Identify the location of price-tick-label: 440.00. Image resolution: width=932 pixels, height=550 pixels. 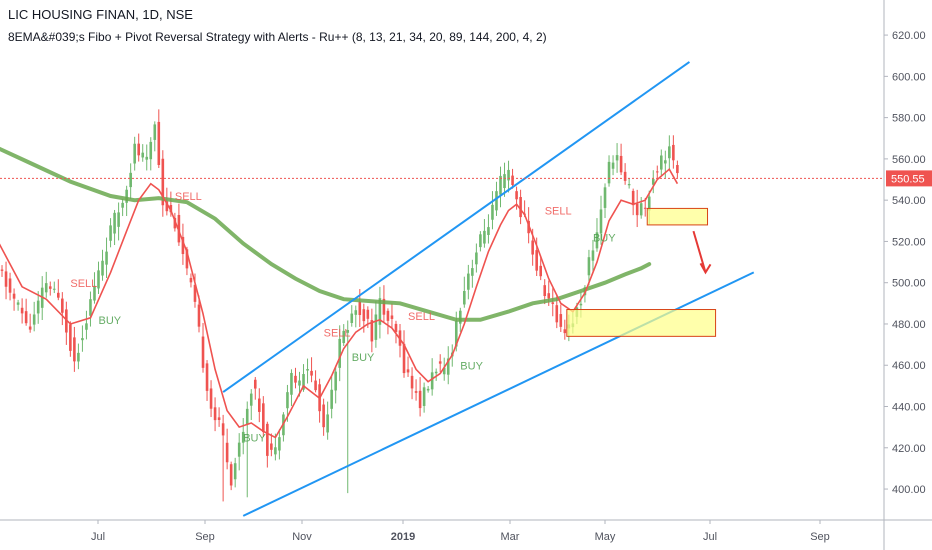
(909, 408).